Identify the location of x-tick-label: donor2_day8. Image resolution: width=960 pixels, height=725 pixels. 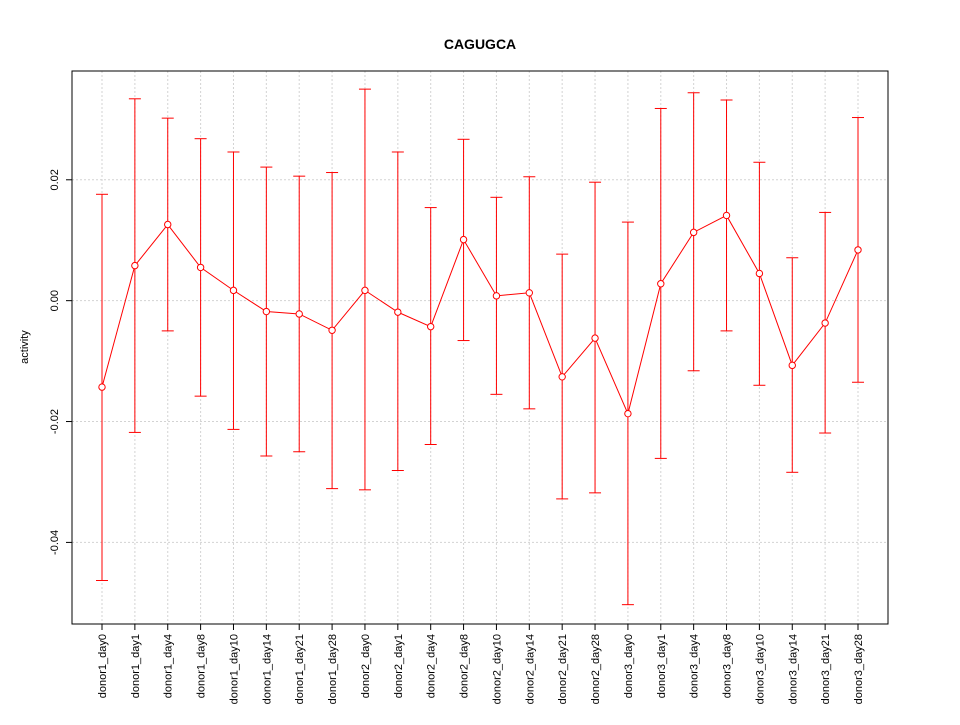
(465, 666).